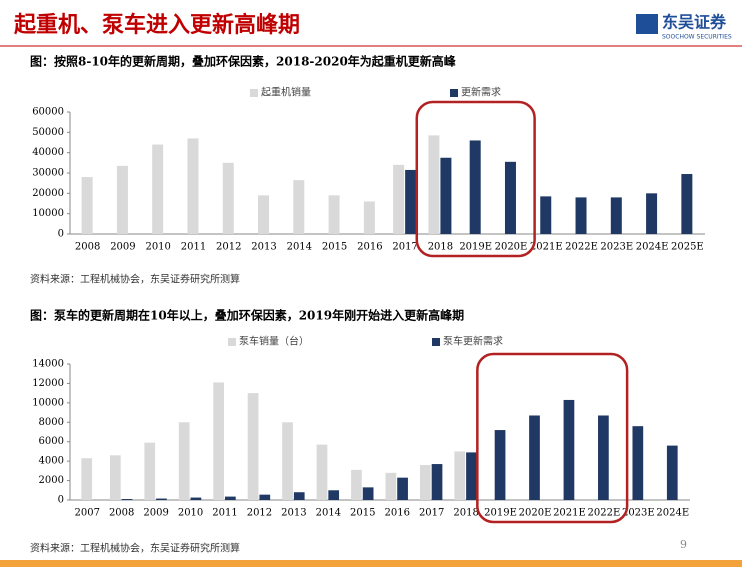 The image size is (742, 571). What do you see at coordinates (86, 513) in the screenshot?
I see `x-tick-label: 2007` at bounding box center [86, 513].